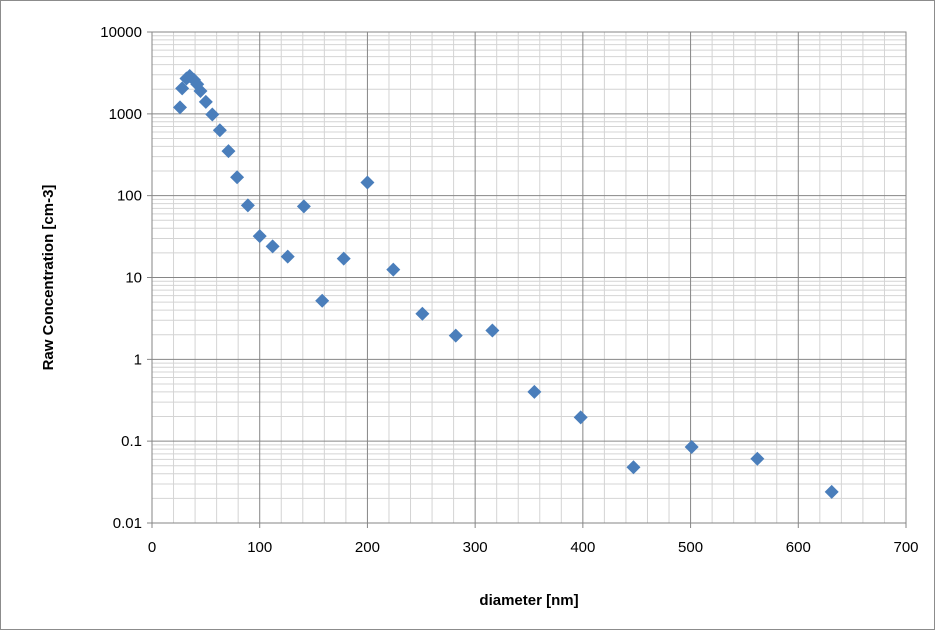  Describe the element at coordinates (138, 359) in the screenshot. I see `y-tick-label: 1` at that location.